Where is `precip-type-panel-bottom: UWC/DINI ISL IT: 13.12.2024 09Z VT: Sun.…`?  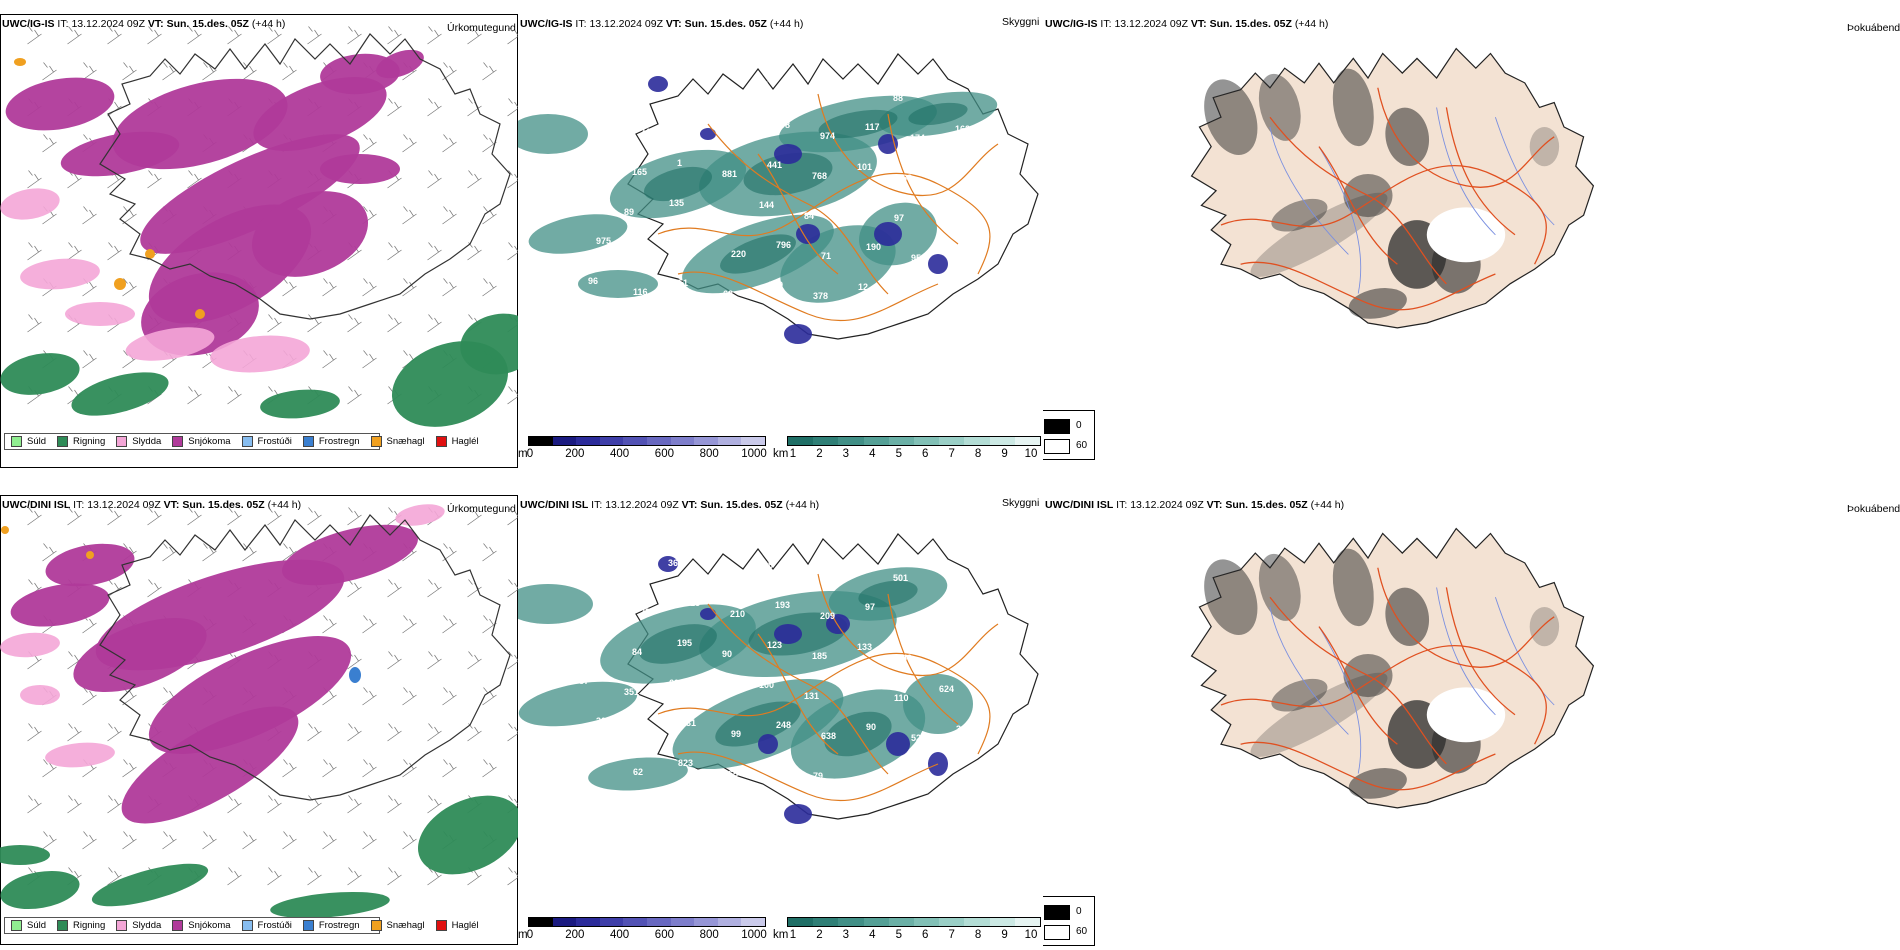 precip-type-panel-bottom: UWC/DINI ISL IT: 13.12.2024 09Z VT: Sun.… is located at coordinates (260, 715).